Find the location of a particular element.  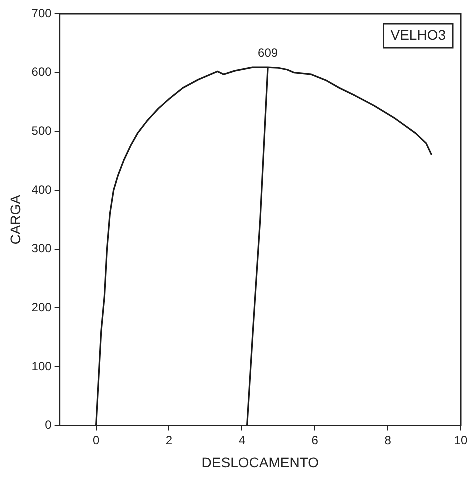

y-tick-label: 100 is located at coordinates (42, 366).